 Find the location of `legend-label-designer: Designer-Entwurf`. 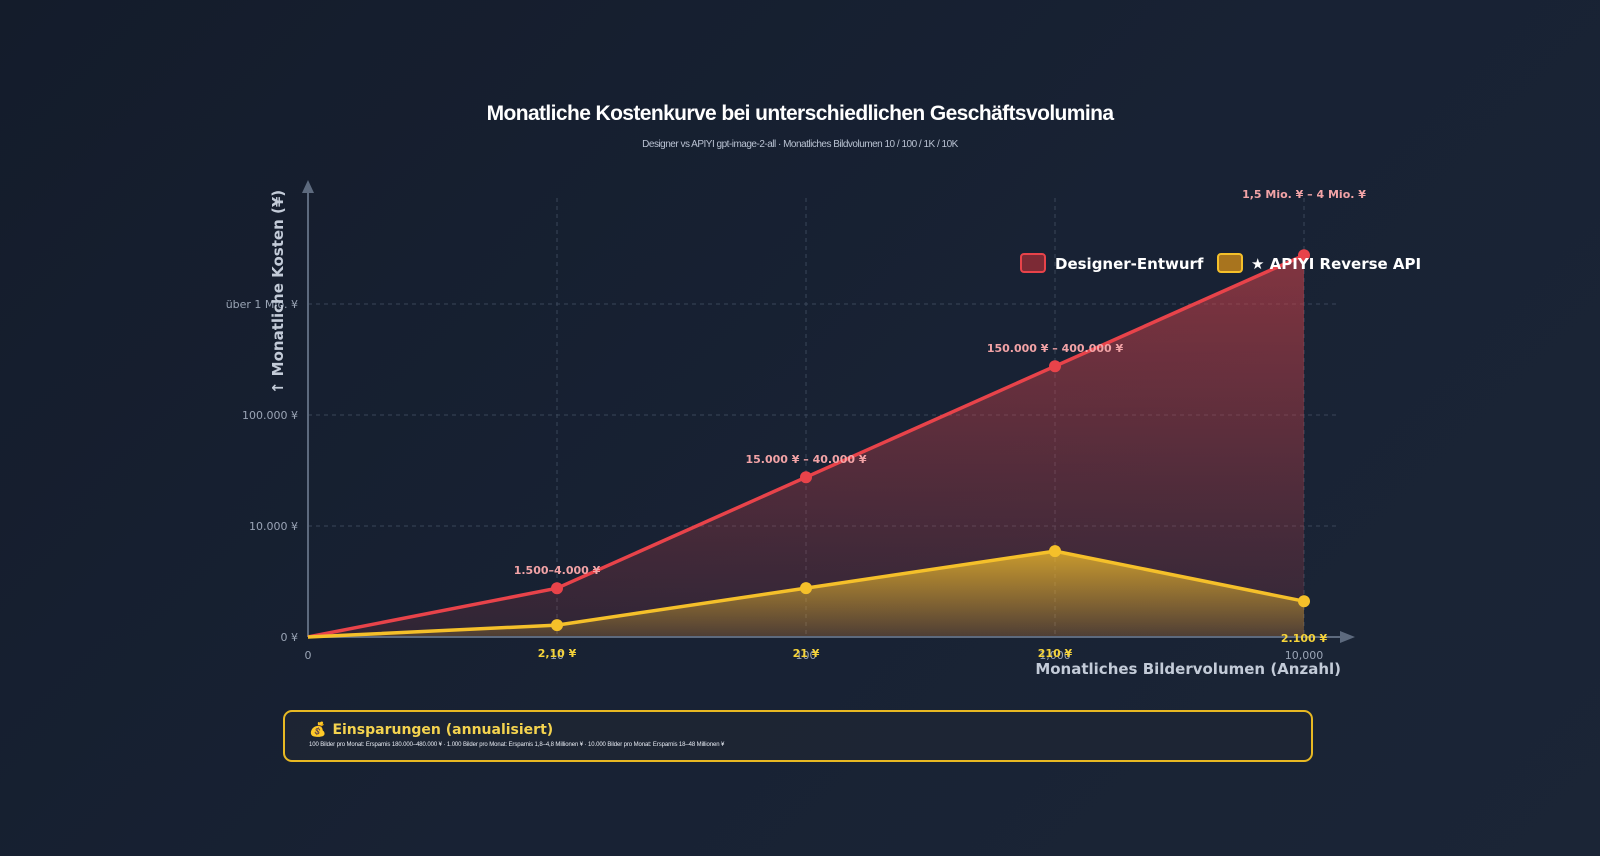

legend-label-designer: Designer-Entwurf is located at coordinates (1129, 264).